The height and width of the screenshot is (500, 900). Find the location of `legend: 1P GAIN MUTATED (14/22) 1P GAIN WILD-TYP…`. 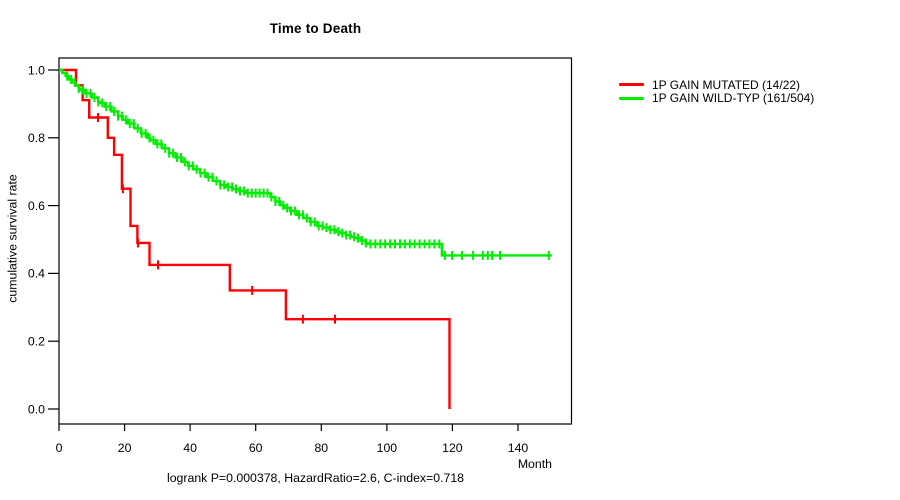

legend: 1P GAIN MUTATED (14/22) 1P GAIN WILD-TYP… is located at coordinates (716, 91).